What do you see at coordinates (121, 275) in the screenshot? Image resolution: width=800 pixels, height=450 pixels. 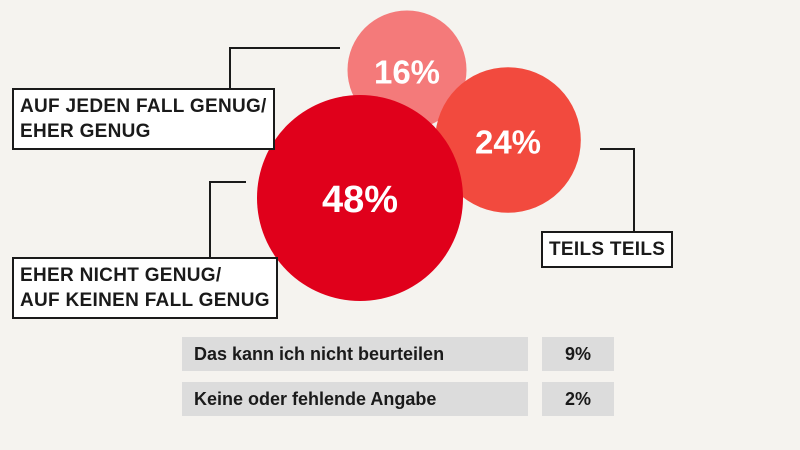 I see `category-label-3-line-1: EHER NICHT GENUG/` at bounding box center [121, 275].